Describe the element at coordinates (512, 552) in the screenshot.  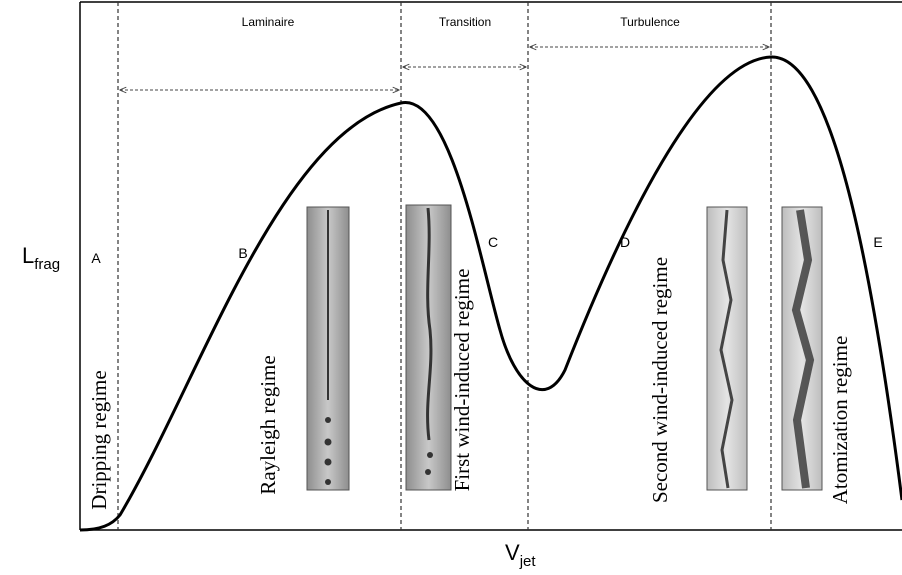
I see `x-axis-label-main: V` at that location.